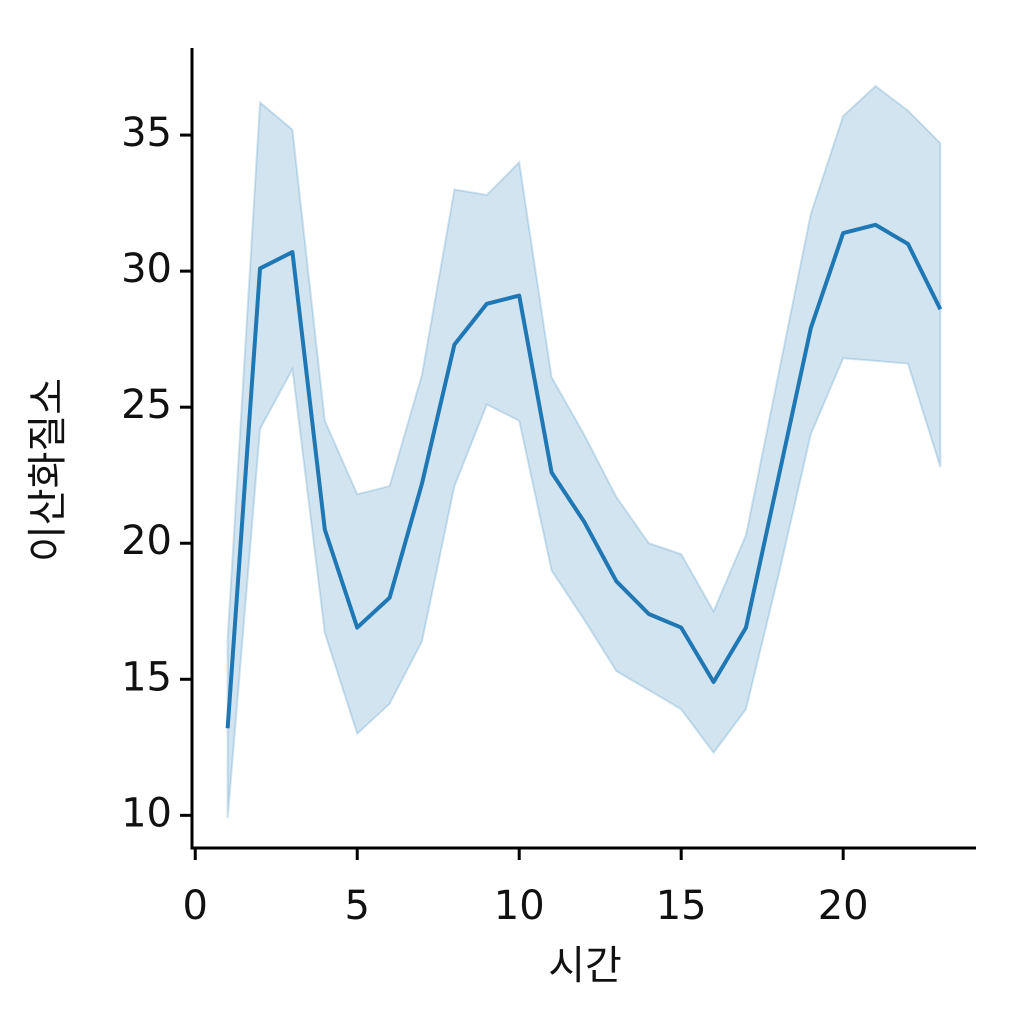  What do you see at coordinates (146, 133) in the screenshot?
I see `y-tick-label: 35` at bounding box center [146, 133].